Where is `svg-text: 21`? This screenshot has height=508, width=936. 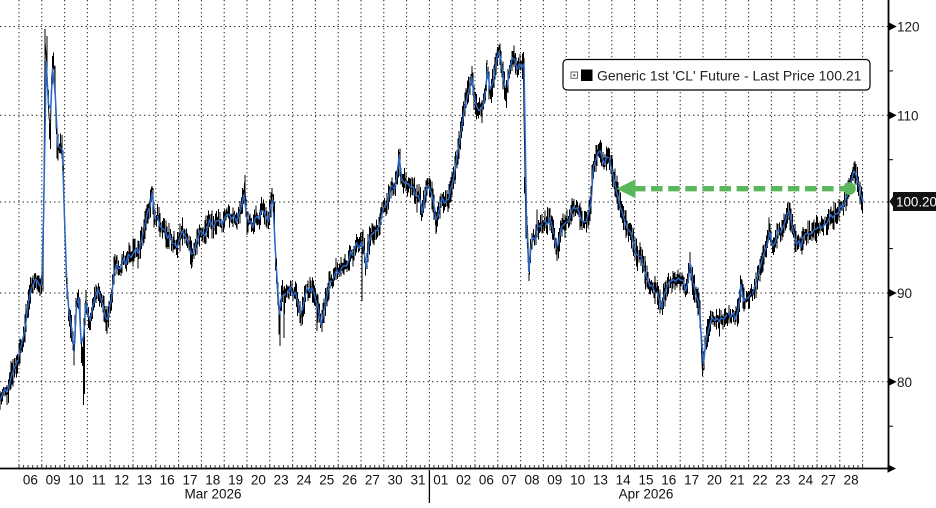
svg-text: 21 is located at coordinates (737, 480).